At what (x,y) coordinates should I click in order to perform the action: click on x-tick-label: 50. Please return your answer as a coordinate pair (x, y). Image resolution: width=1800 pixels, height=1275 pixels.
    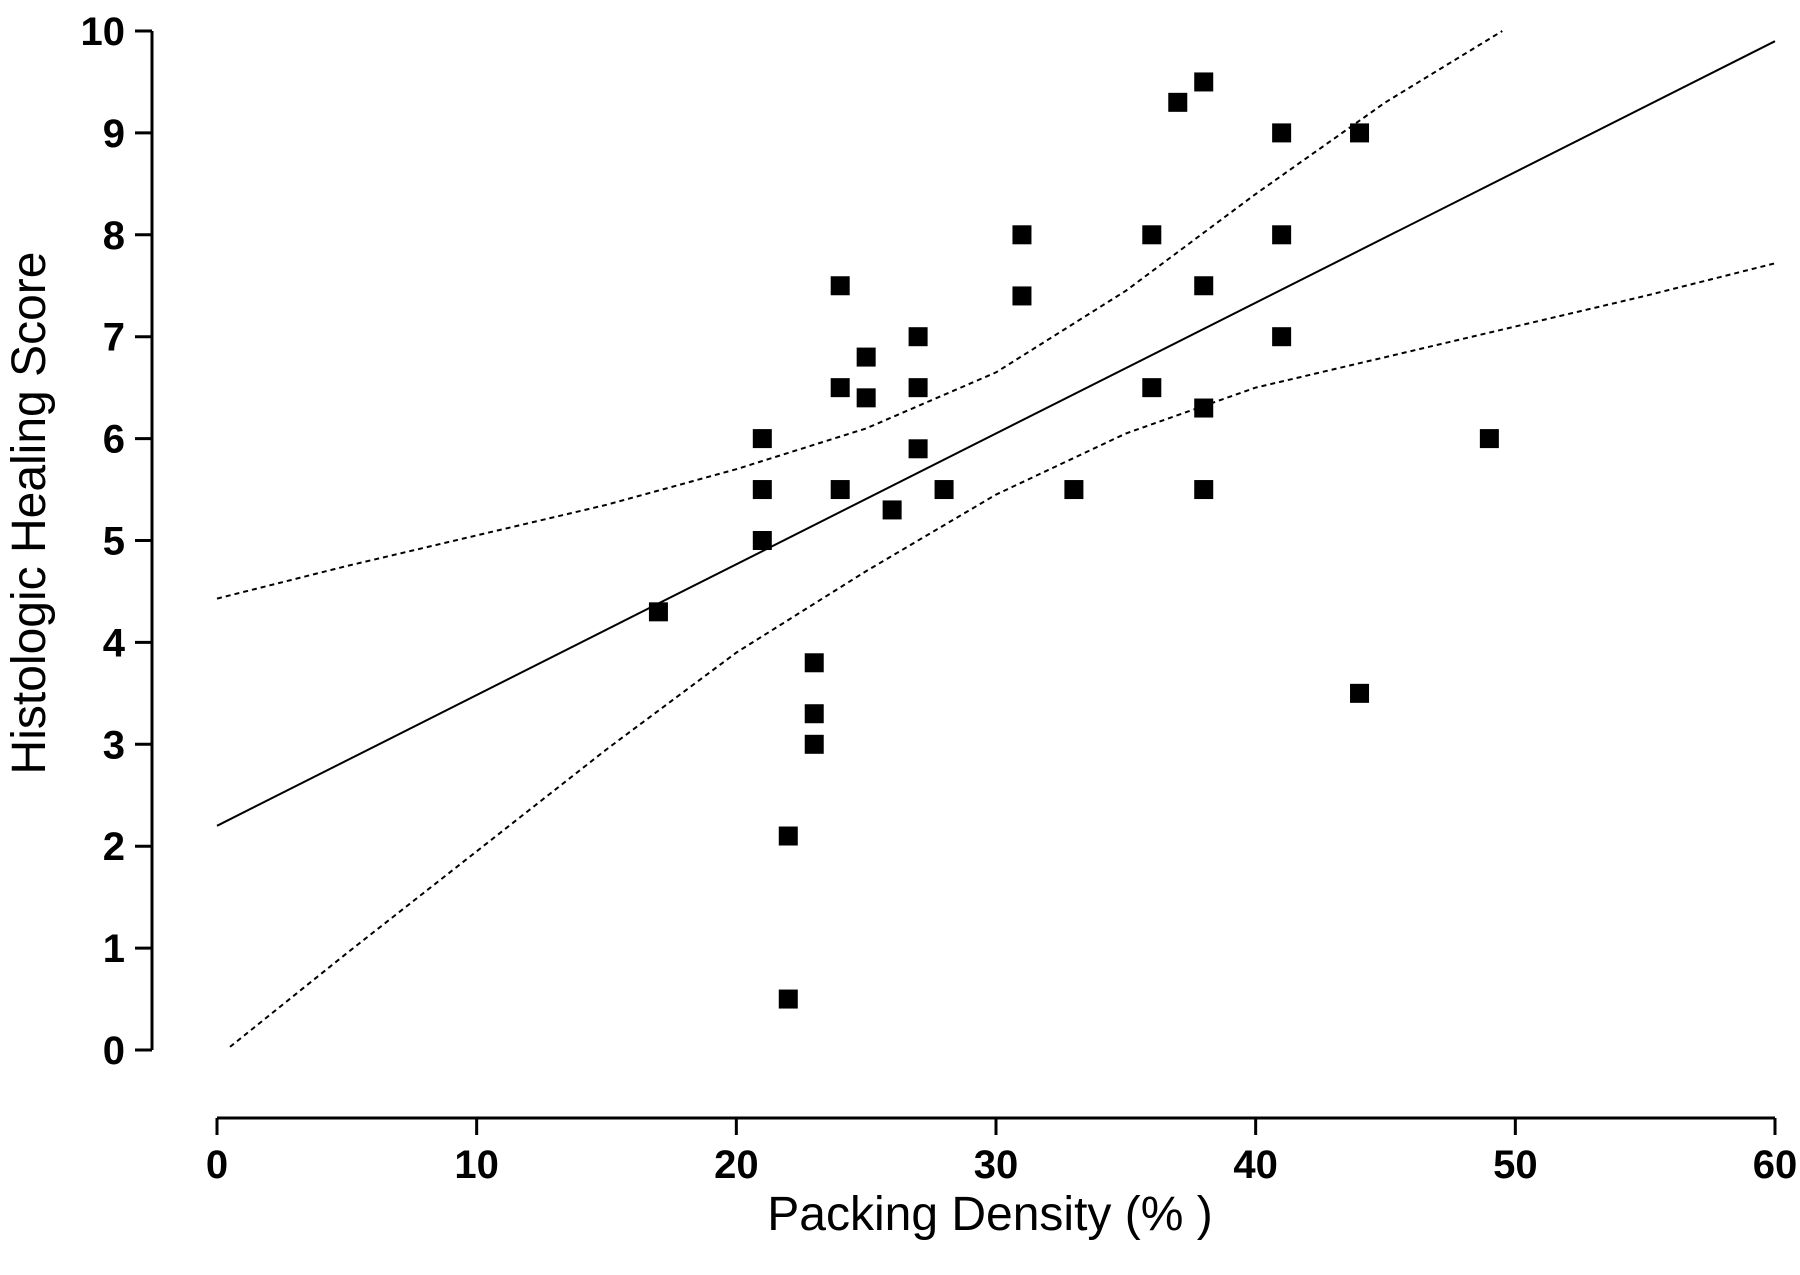
    Looking at the image, I should click on (1515, 1165).